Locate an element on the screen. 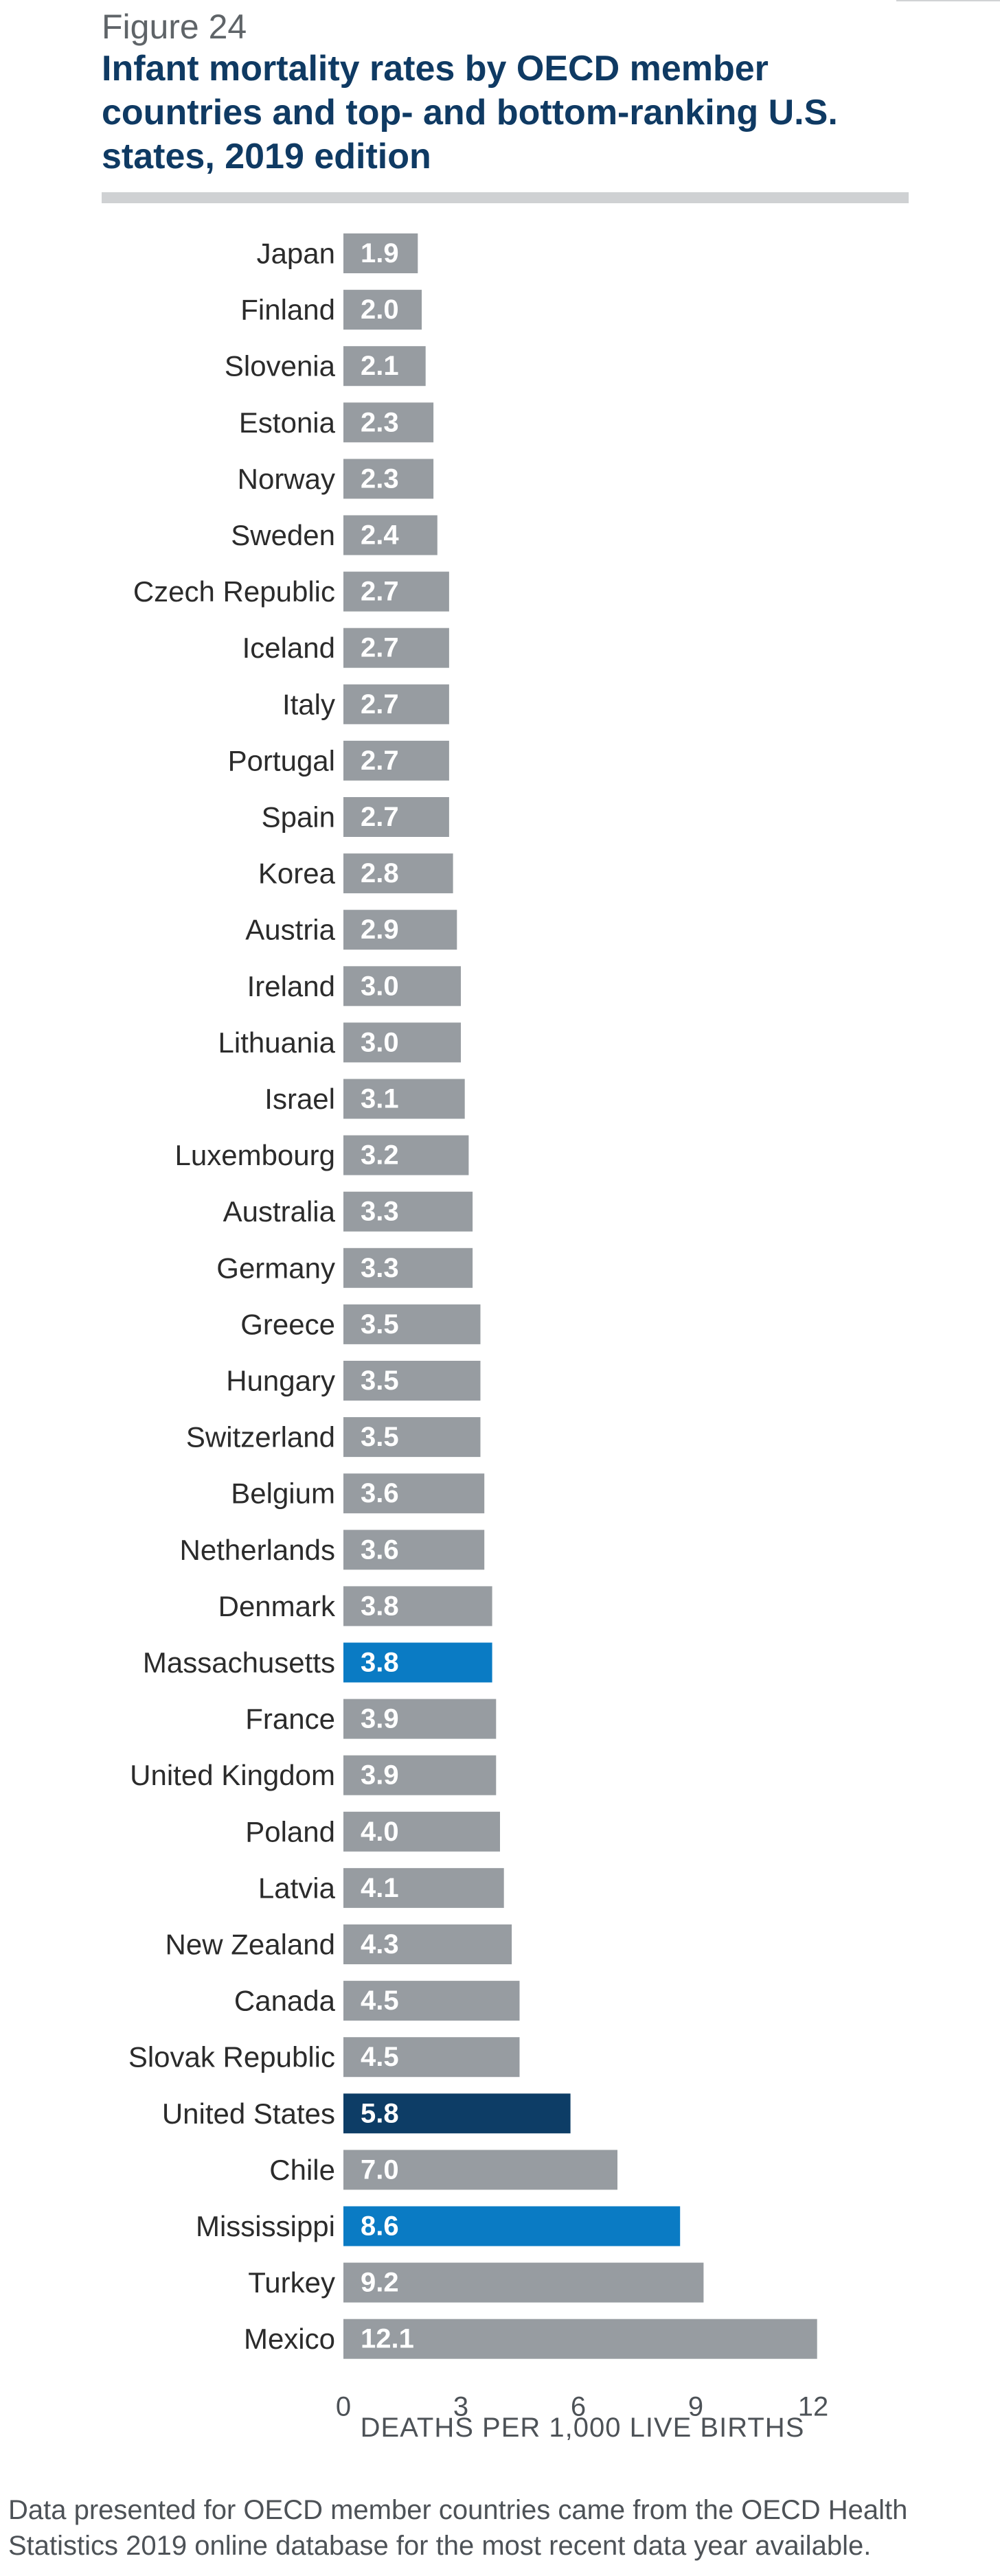  value-label-finland: 2.0 is located at coordinates (380, 310).